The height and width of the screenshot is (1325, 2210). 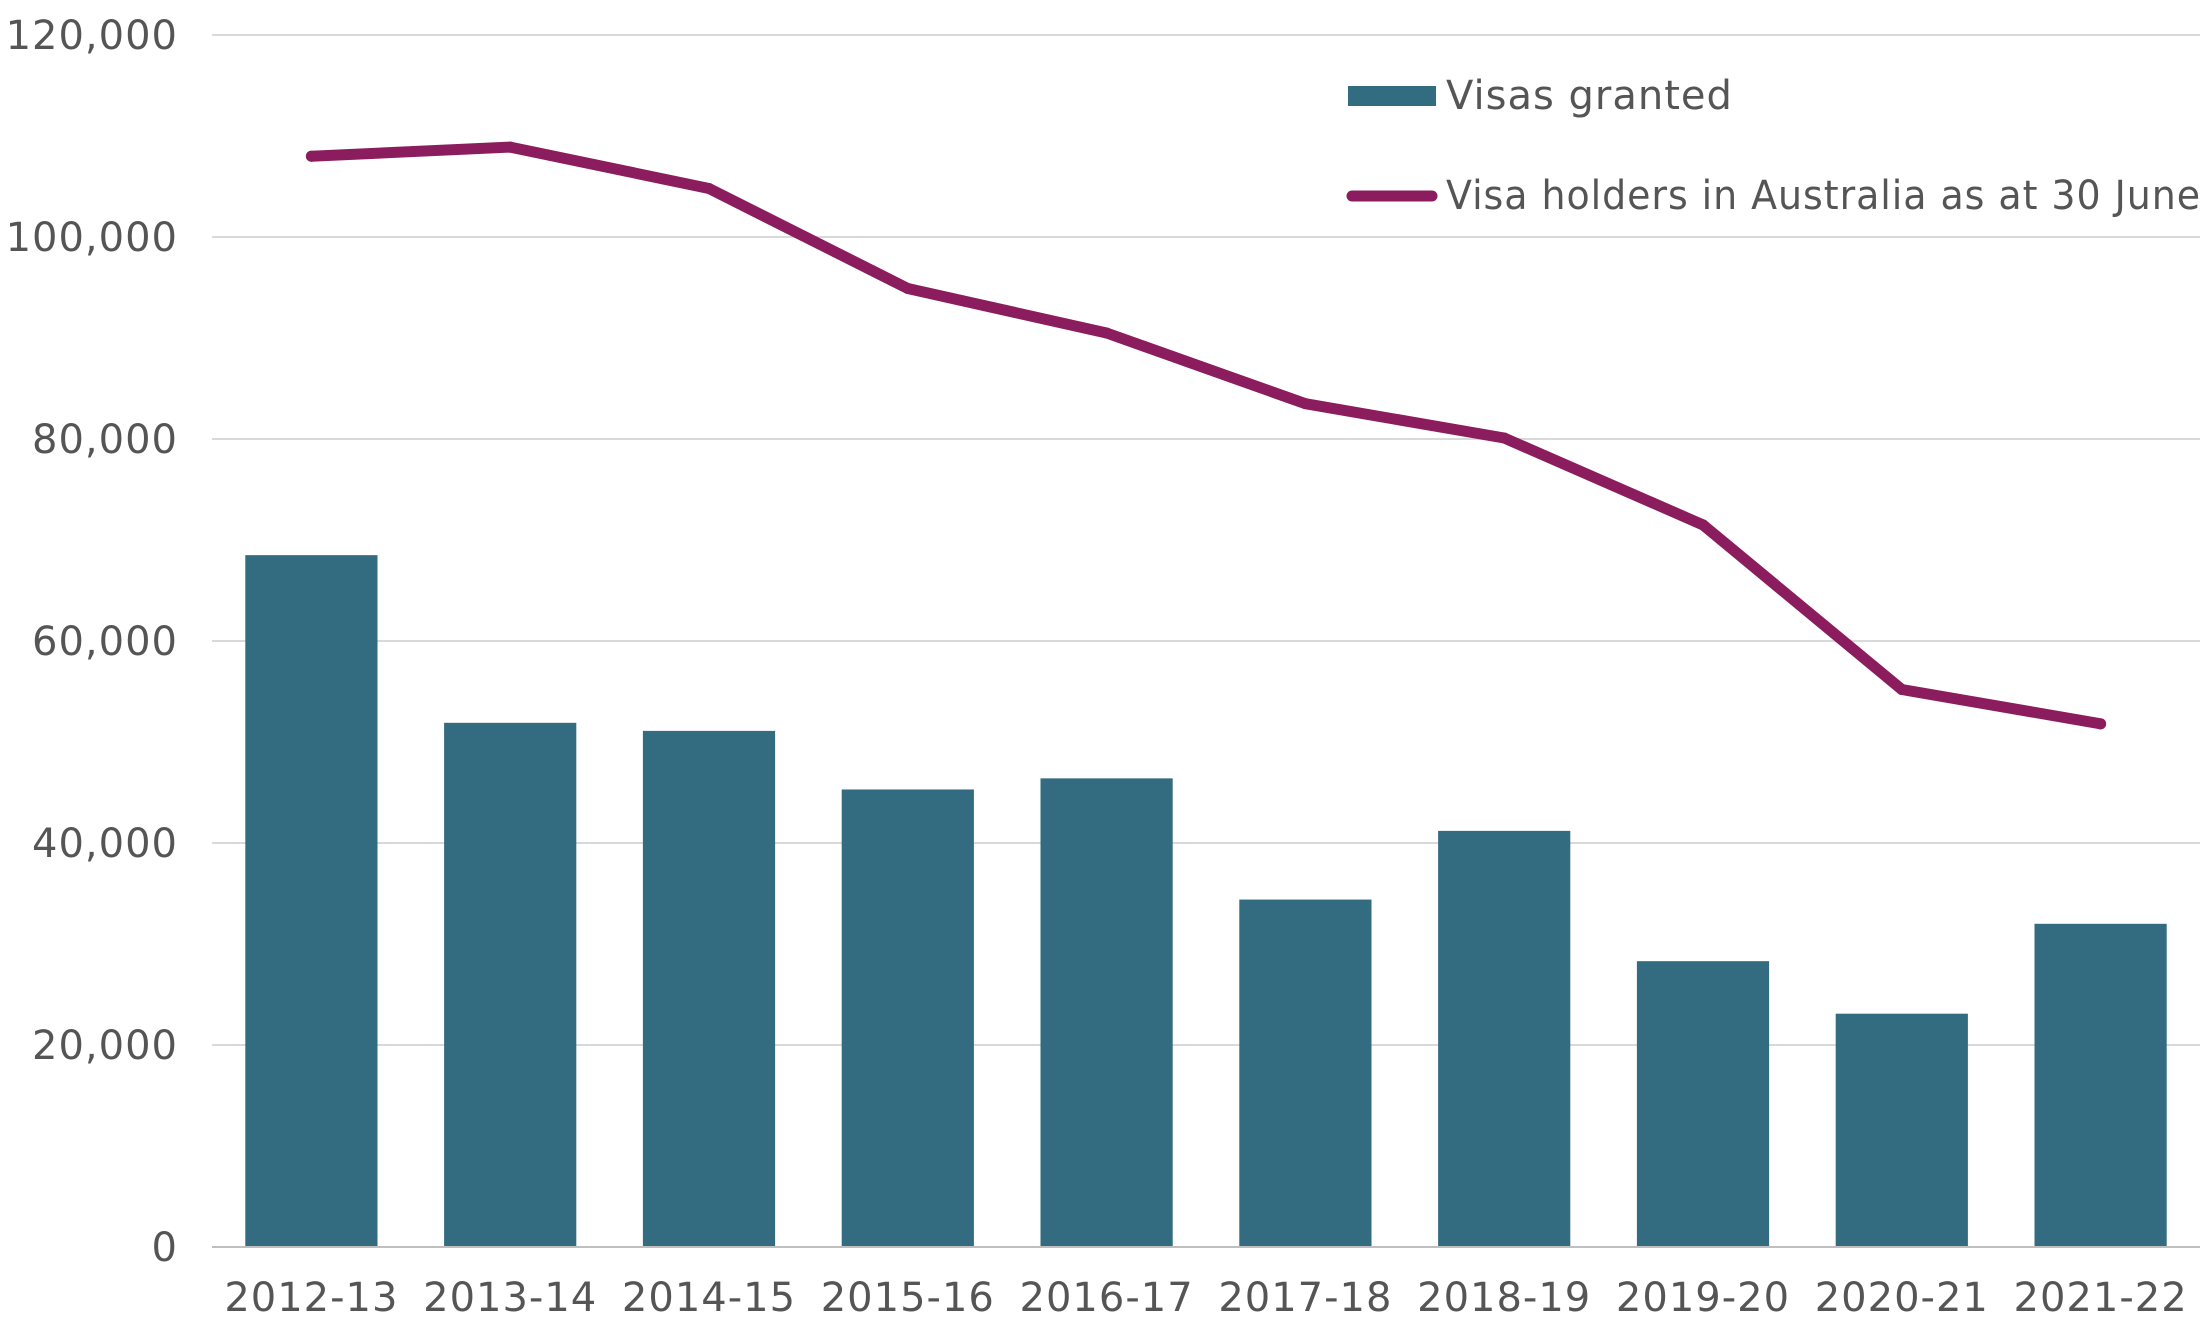 I want to click on x-tick-label: 2017-18, so click(x=1305, y=1298).